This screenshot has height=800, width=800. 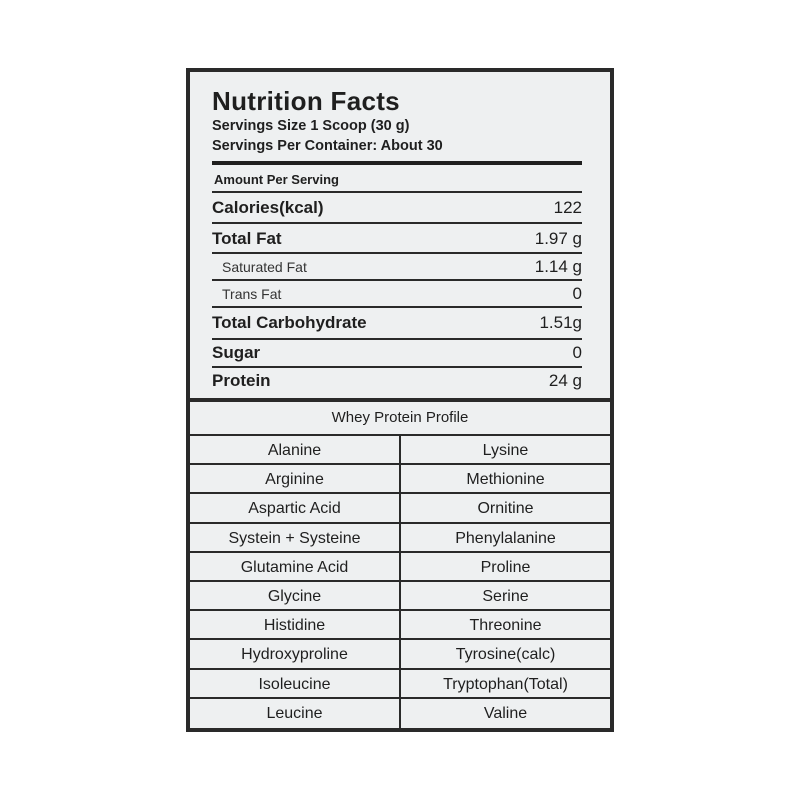 I want to click on label-title: Nutrition Facts, so click(x=306, y=101).